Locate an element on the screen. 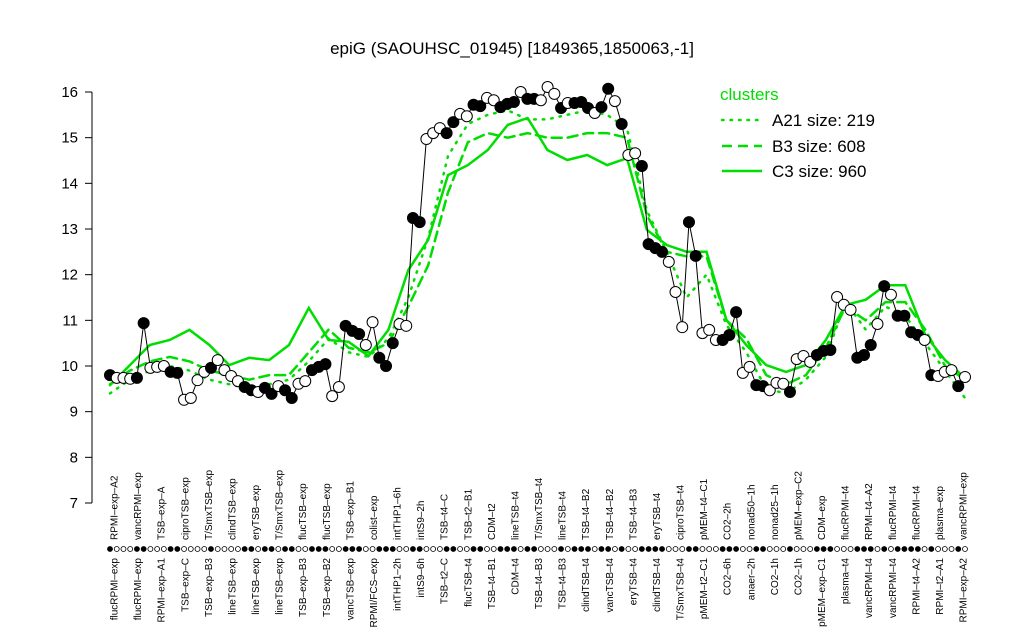  legend-title: clusters is located at coordinates (749, 94).